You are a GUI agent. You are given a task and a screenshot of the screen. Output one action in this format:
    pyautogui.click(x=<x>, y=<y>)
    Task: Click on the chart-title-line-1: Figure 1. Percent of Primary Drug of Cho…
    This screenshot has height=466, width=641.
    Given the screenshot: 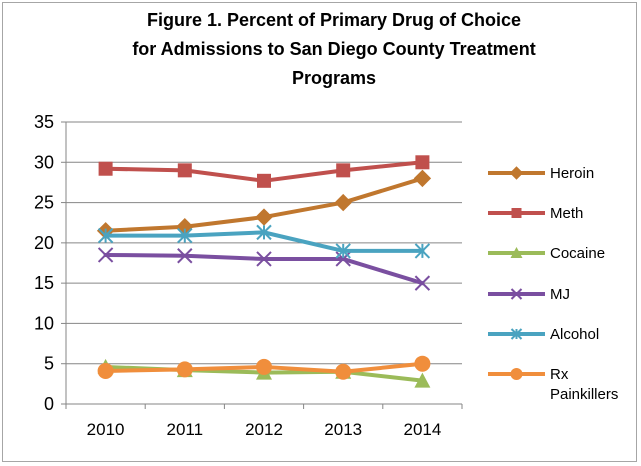 What is the action you would take?
    pyautogui.click(x=334, y=20)
    